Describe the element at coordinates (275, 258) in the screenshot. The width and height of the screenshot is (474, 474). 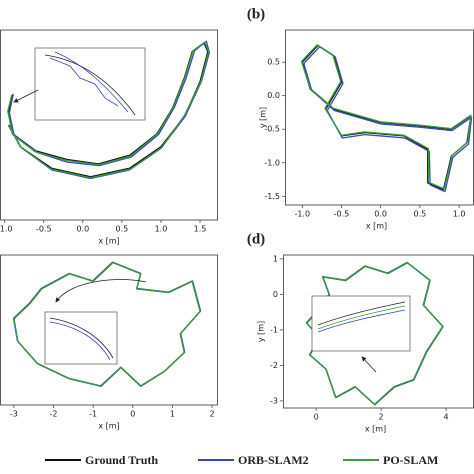
I see `y-tick-label: 1` at that location.